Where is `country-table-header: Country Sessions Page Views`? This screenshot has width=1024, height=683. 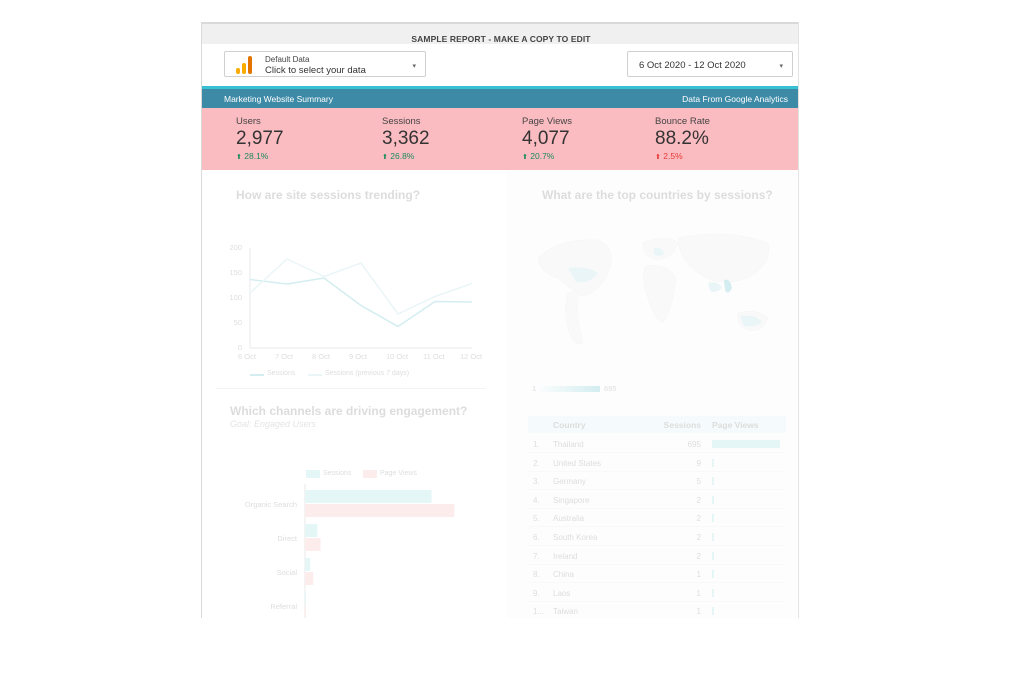
country-table-header: Country Sessions Page Views is located at coordinates (657, 424).